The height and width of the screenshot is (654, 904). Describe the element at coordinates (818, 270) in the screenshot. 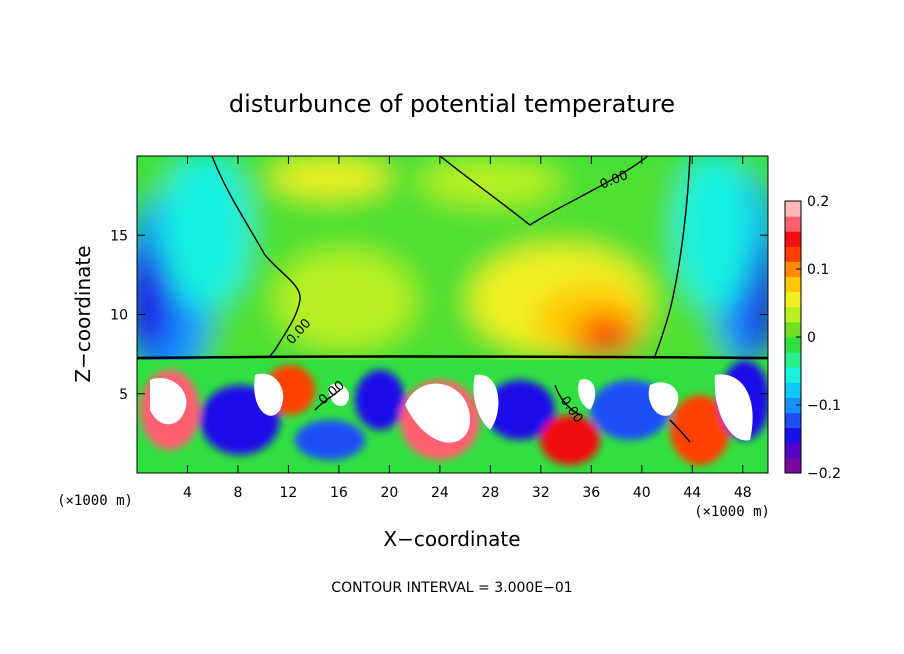

I see `colorbar-tick-label: 0.1` at that location.